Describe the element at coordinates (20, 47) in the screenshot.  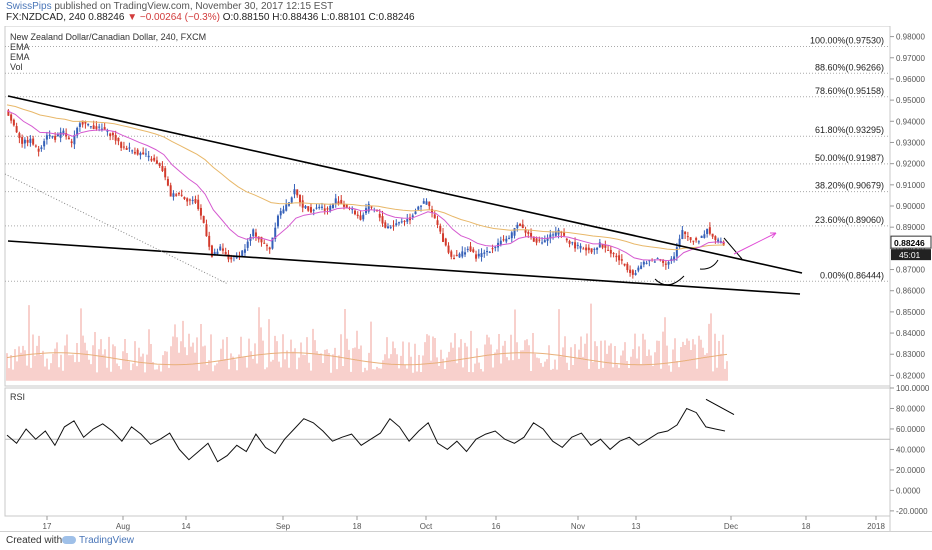
I see `legend-ema-1: EMA` at that location.